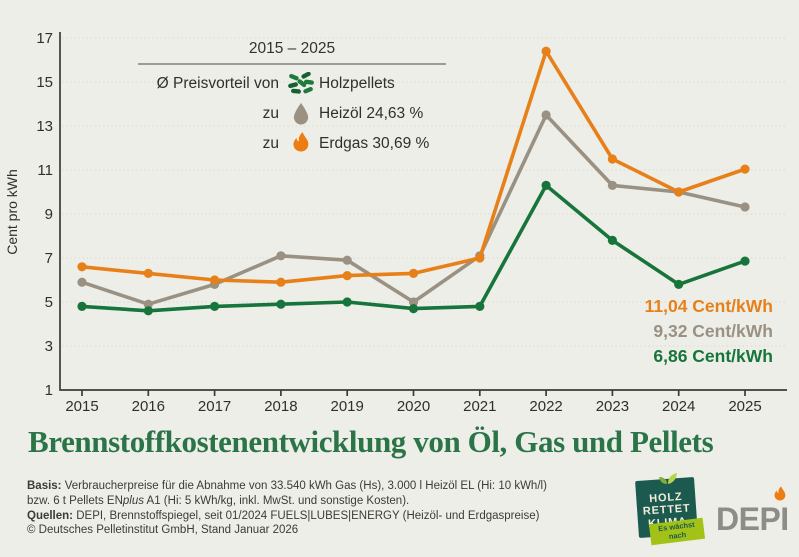  I want to click on data-point-Erdgas-2017, so click(215, 280).